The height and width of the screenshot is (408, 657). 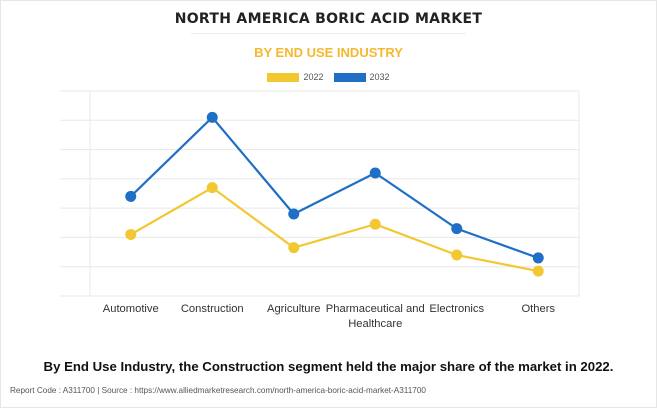 What do you see at coordinates (283, 77) in the screenshot?
I see `legend-swatch-2022` at bounding box center [283, 77].